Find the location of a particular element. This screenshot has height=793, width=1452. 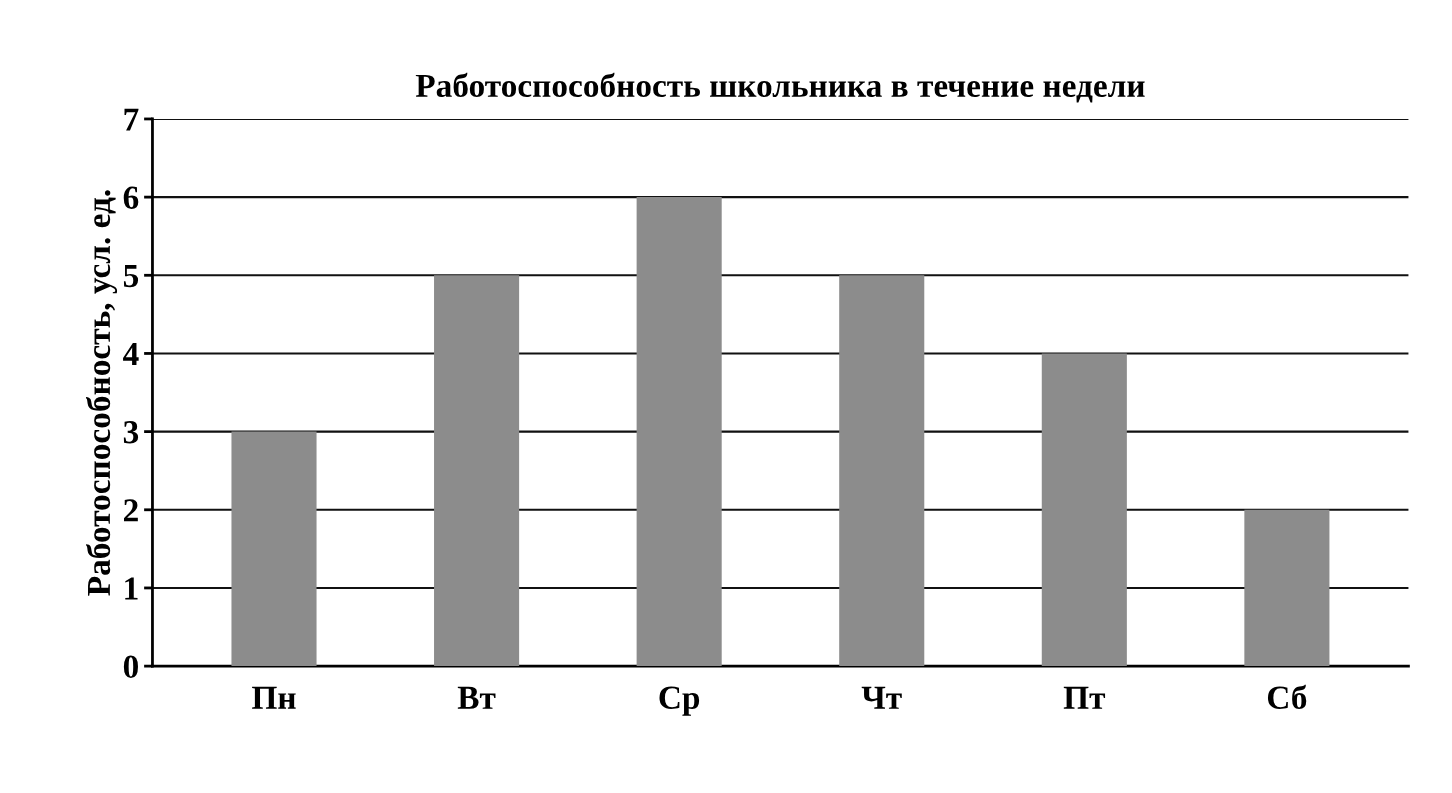

x-tick-label: Пн is located at coordinates (274, 697).